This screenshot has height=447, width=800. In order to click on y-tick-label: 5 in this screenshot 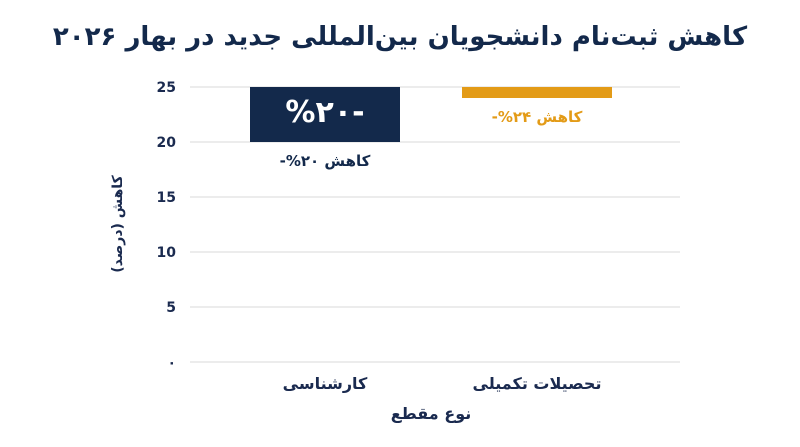, I will do `click(171, 308)`.